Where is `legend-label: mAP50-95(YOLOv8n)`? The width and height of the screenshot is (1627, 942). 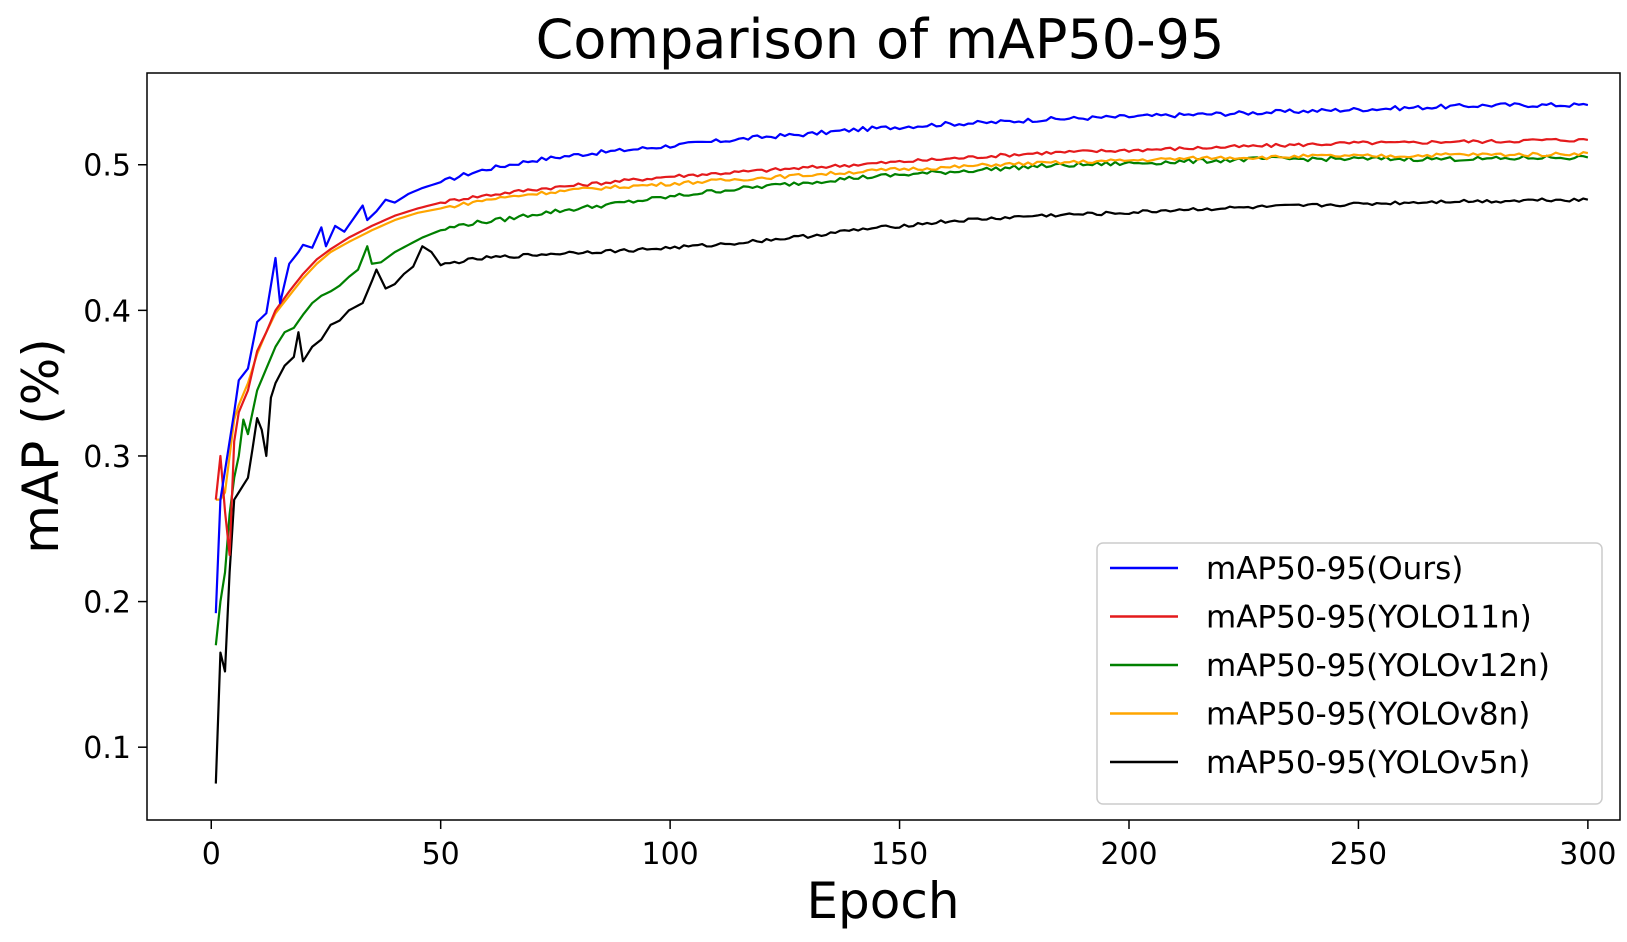
legend-label: mAP50-95(YOLOv8n) is located at coordinates (1368, 715).